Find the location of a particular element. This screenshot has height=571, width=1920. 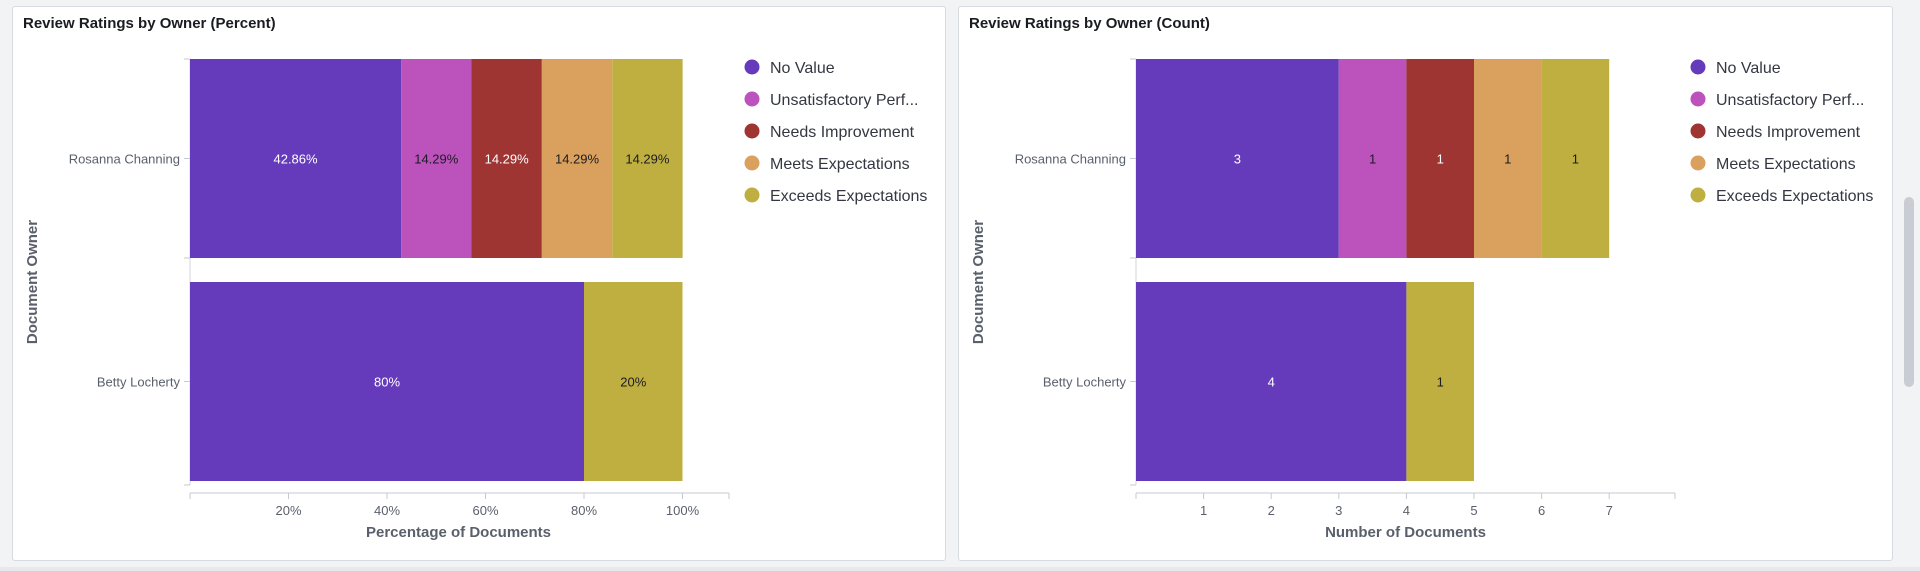

count-x-tick-label-1: 2 is located at coordinates (1271, 510).